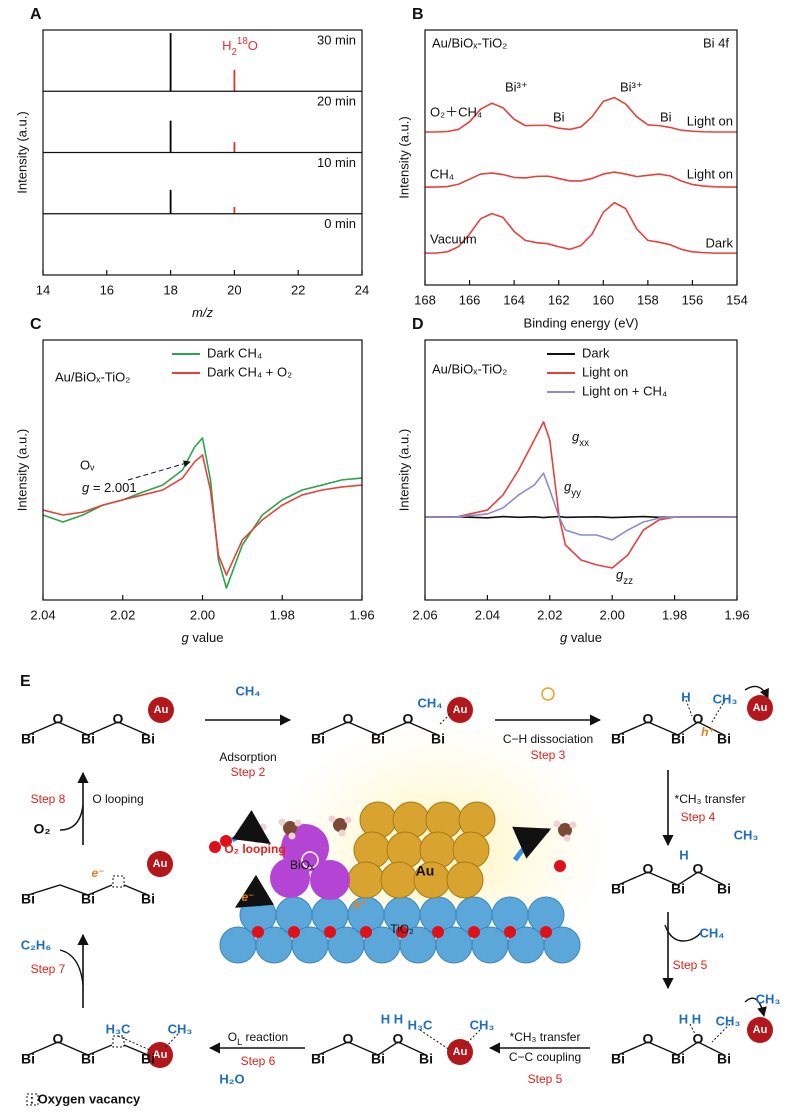  I want to click on x-tick-label: 2.04, so click(42, 614).